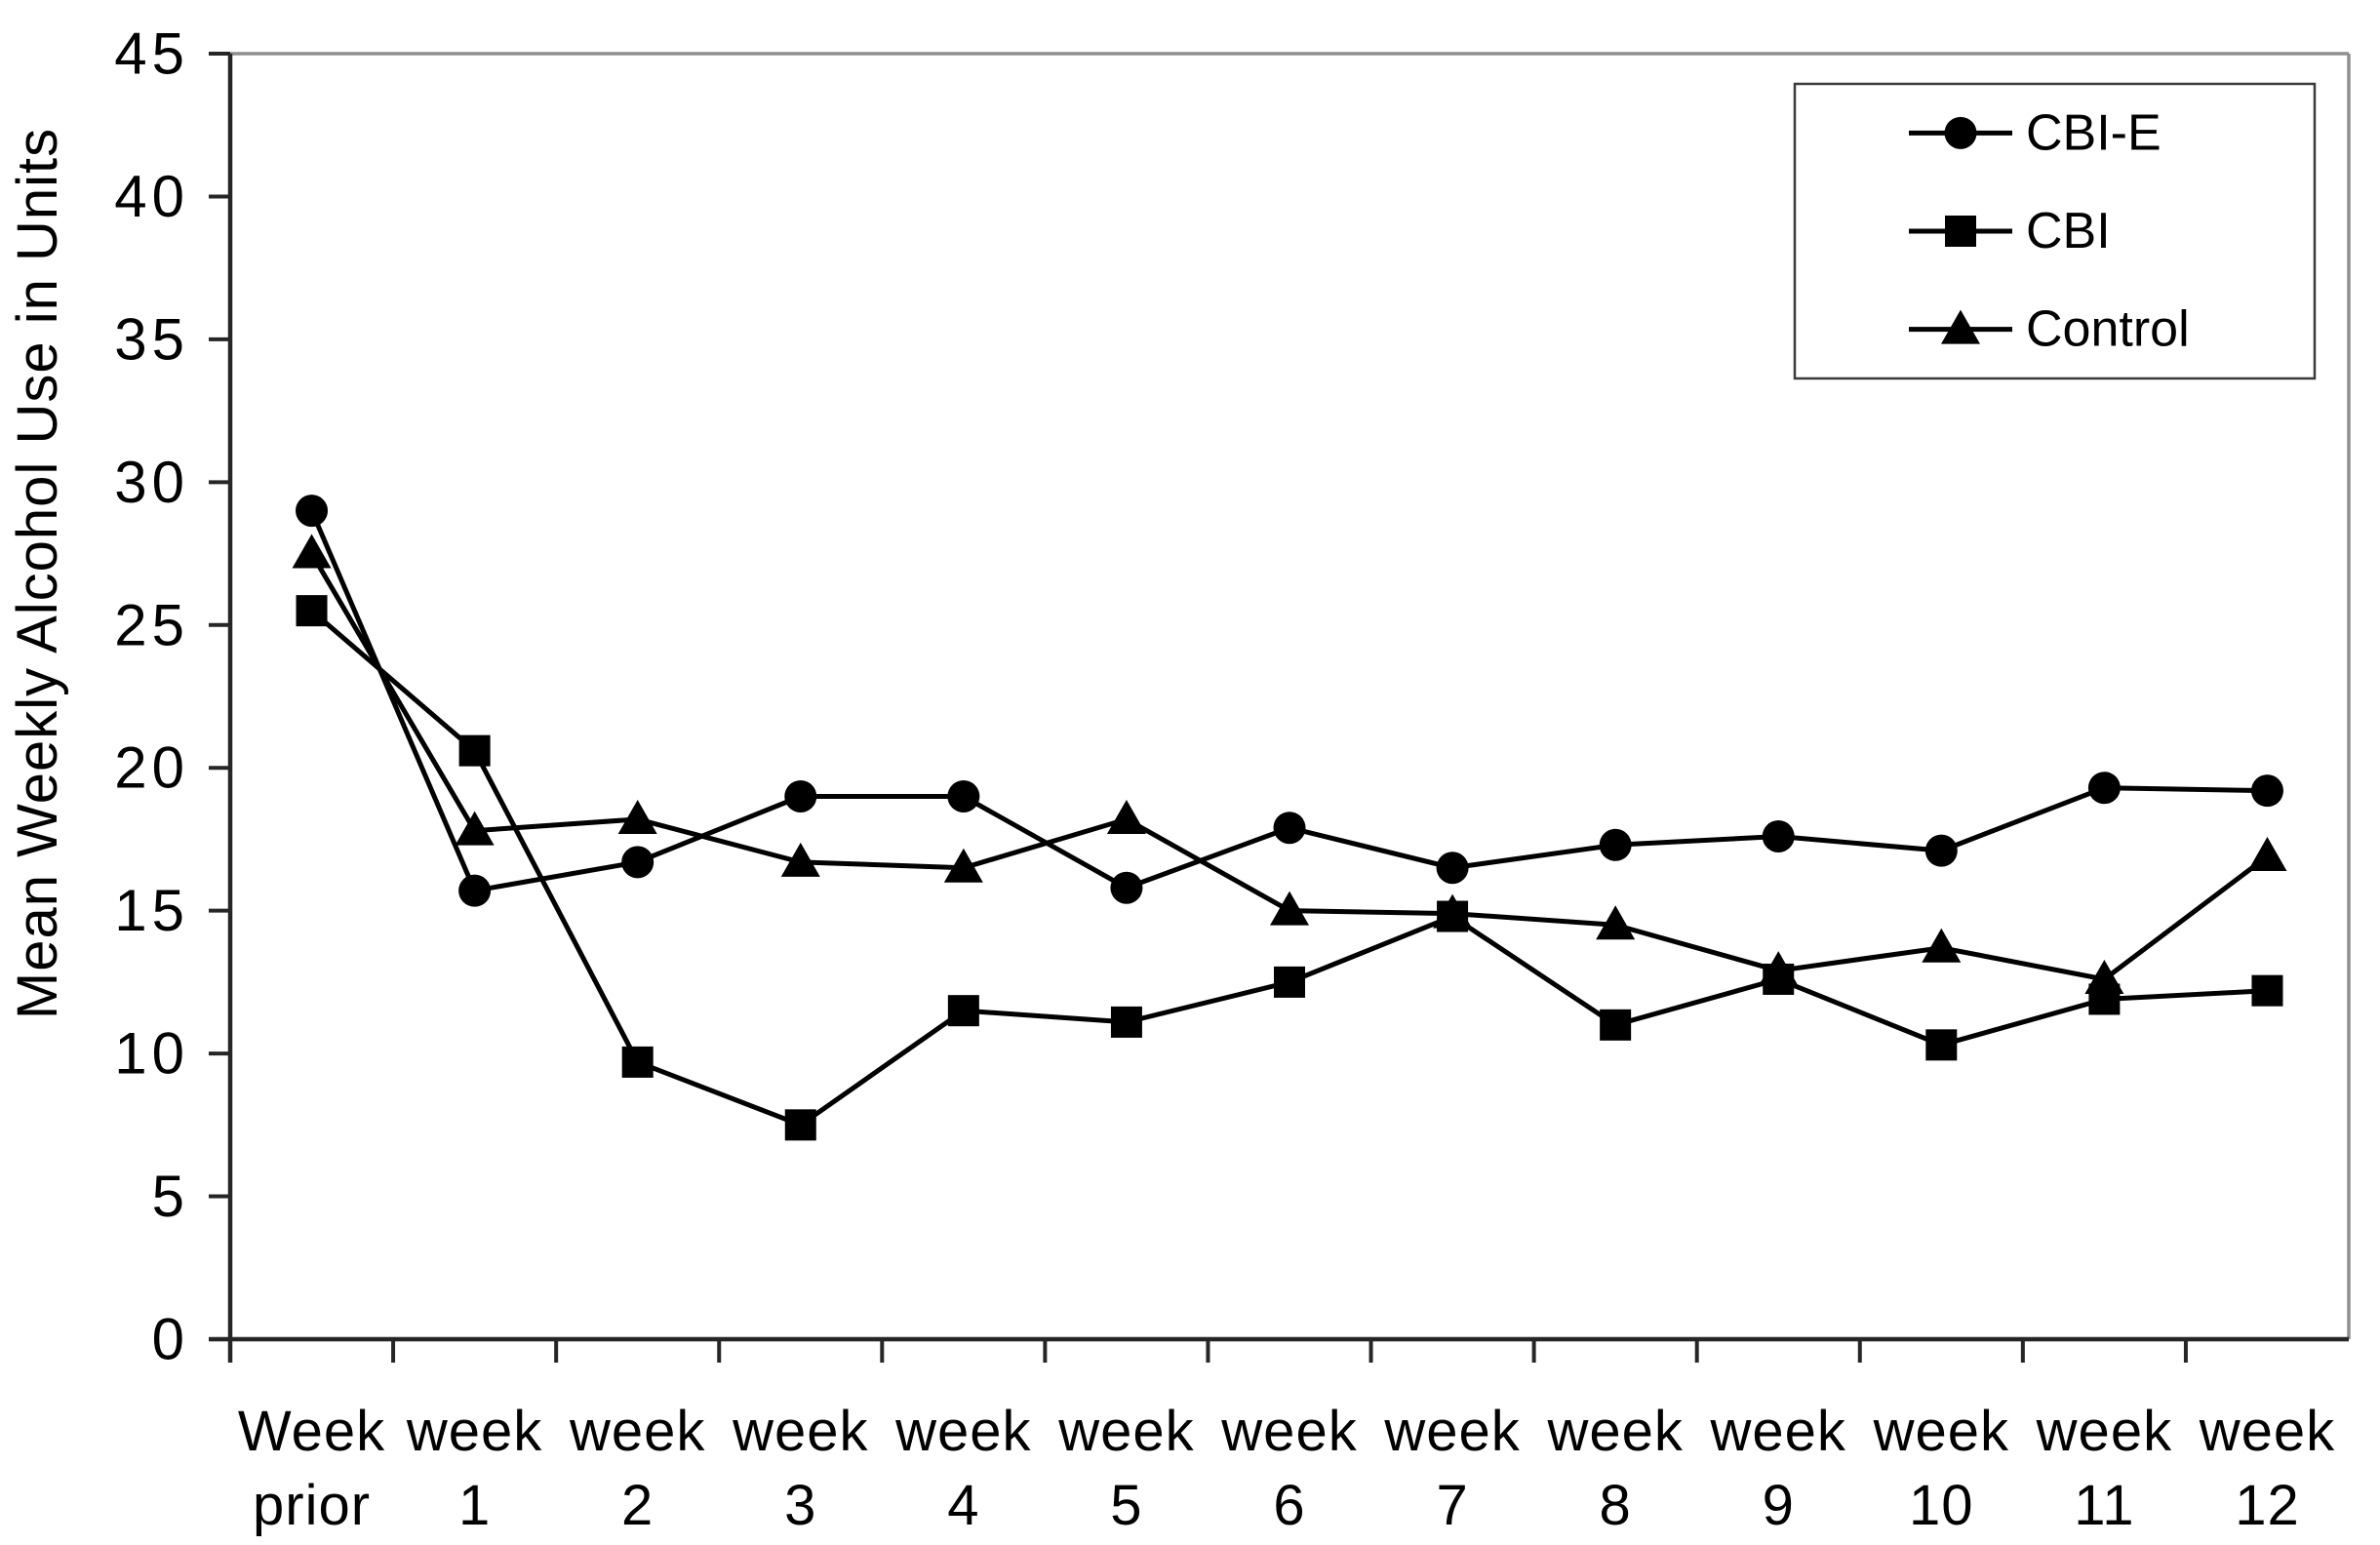 The image size is (2380, 1545). Describe the element at coordinates (474, 1468) in the screenshot. I see `x-label-week-1: week 1` at that location.